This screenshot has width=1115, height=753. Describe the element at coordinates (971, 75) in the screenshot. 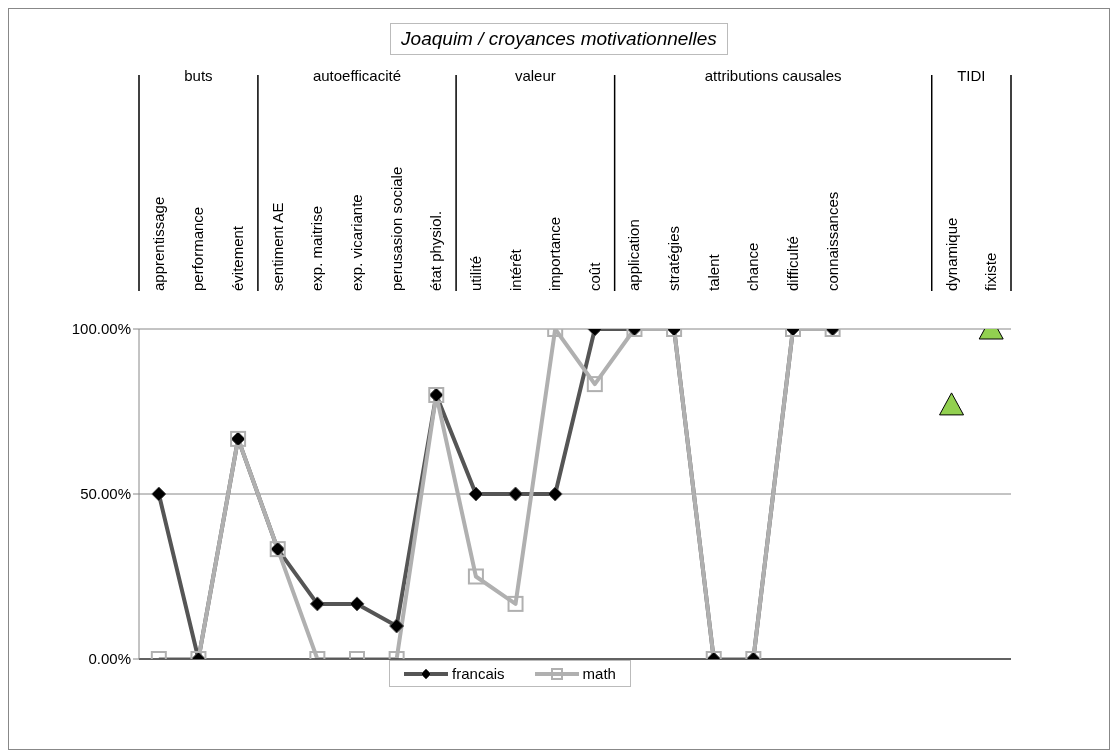

I see `text: TIDI` at that location.